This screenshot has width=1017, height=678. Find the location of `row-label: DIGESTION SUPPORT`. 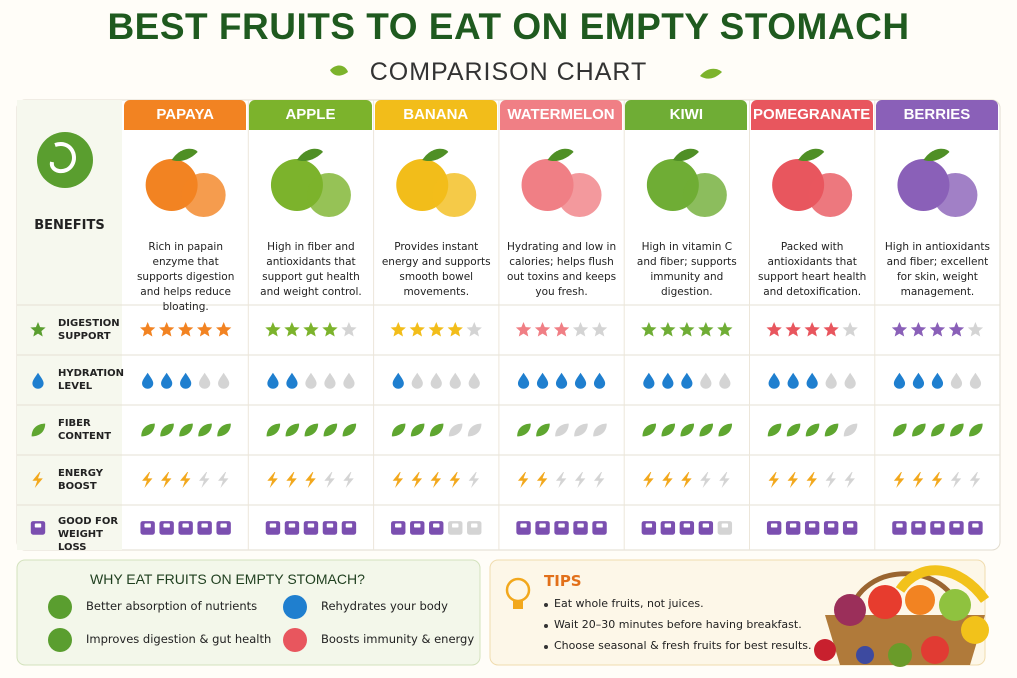

row-label: DIGESTION SUPPORT is located at coordinates (89, 330).